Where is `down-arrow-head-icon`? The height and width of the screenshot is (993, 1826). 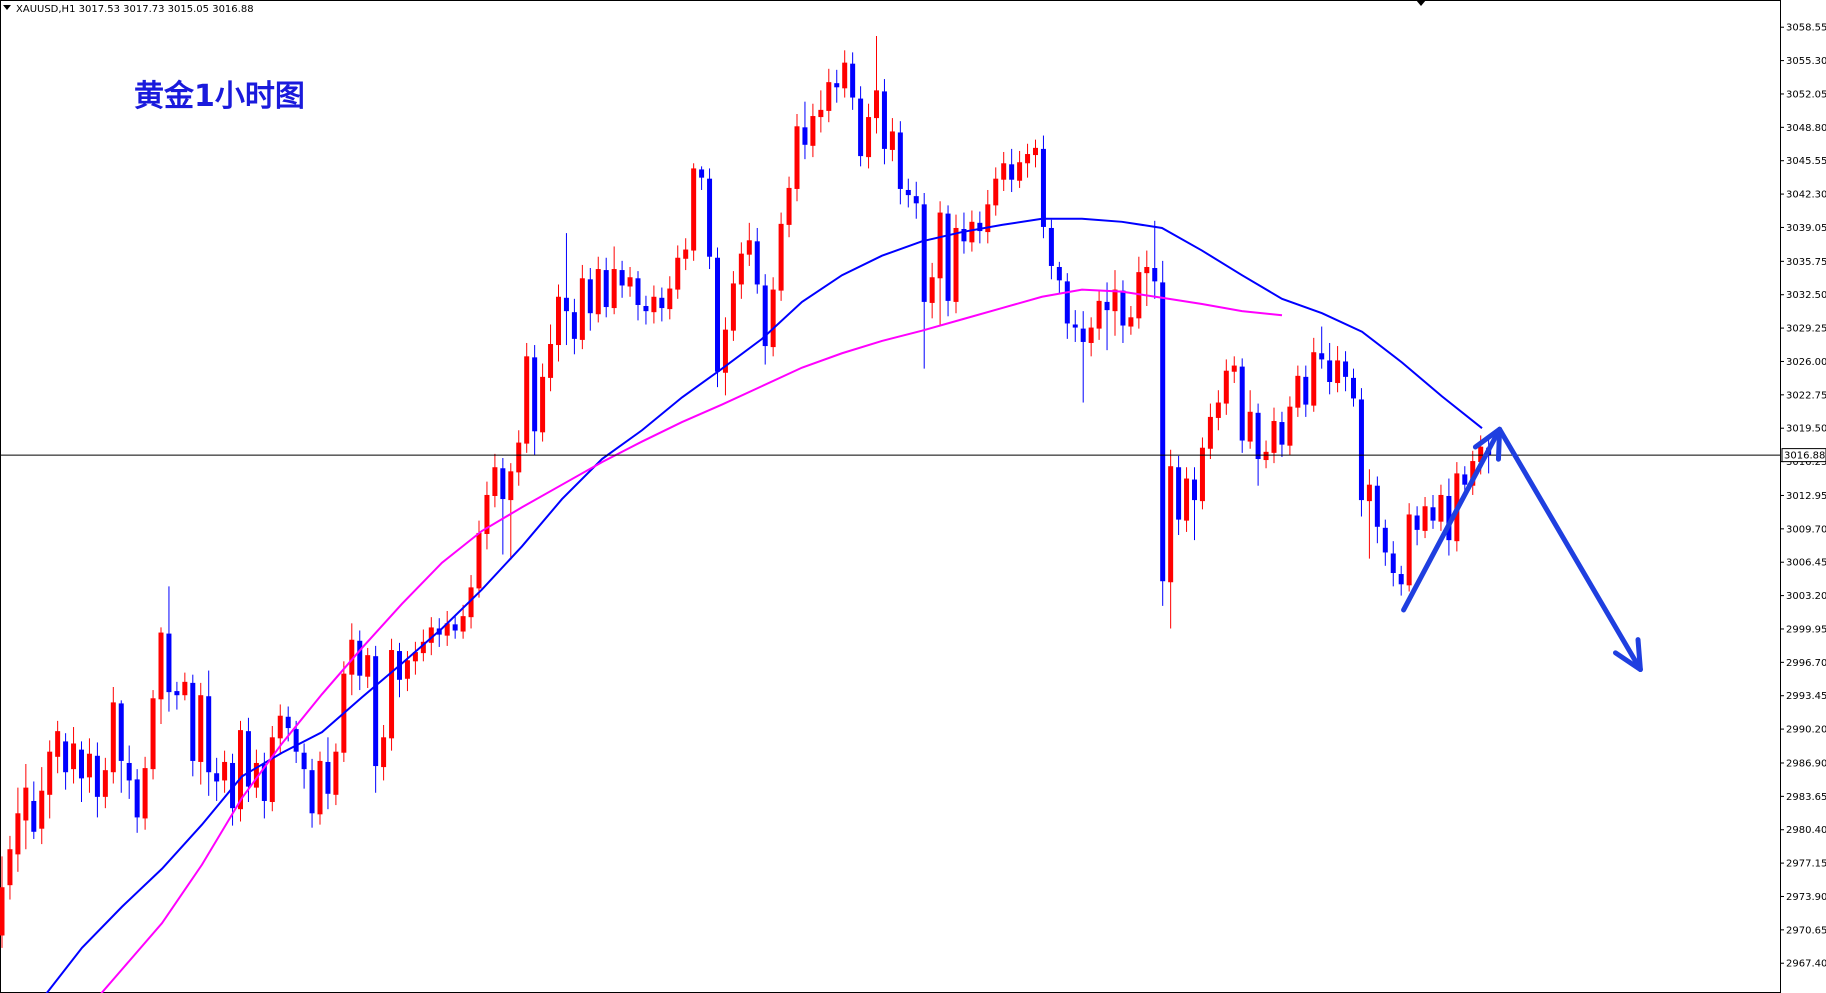 down-arrow-head-icon is located at coordinates (1627, 655).